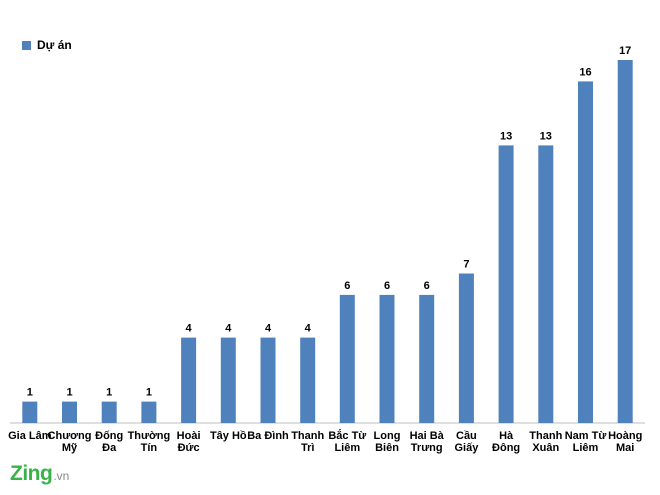 The width and height of the screenshot is (660, 495). What do you see at coordinates (625, 51) in the screenshot?
I see `bar-value-label: 17` at bounding box center [625, 51].